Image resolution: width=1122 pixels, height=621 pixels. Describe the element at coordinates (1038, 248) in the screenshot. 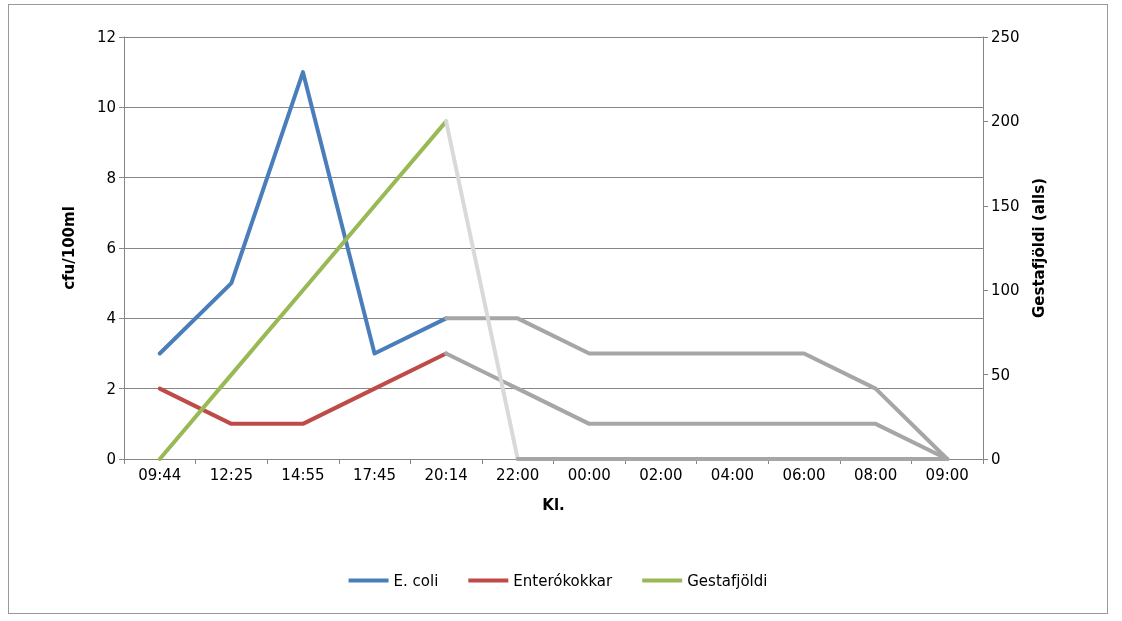

I see `y2-axis-title: Gestafjöldi (alls)` at that location.